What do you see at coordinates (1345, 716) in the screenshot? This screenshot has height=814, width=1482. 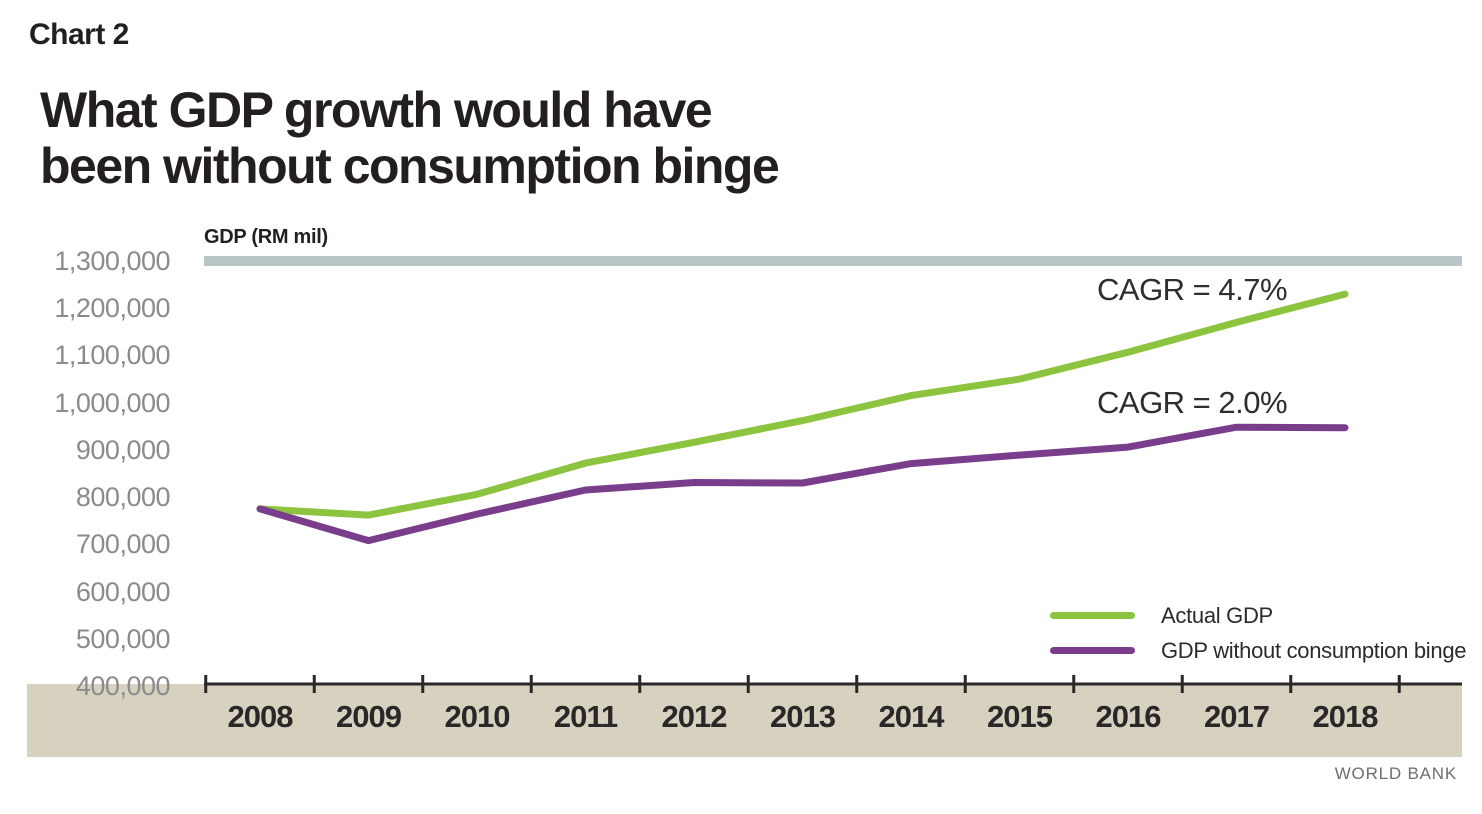 I see `x-axis-year-label: 2018` at bounding box center [1345, 716].